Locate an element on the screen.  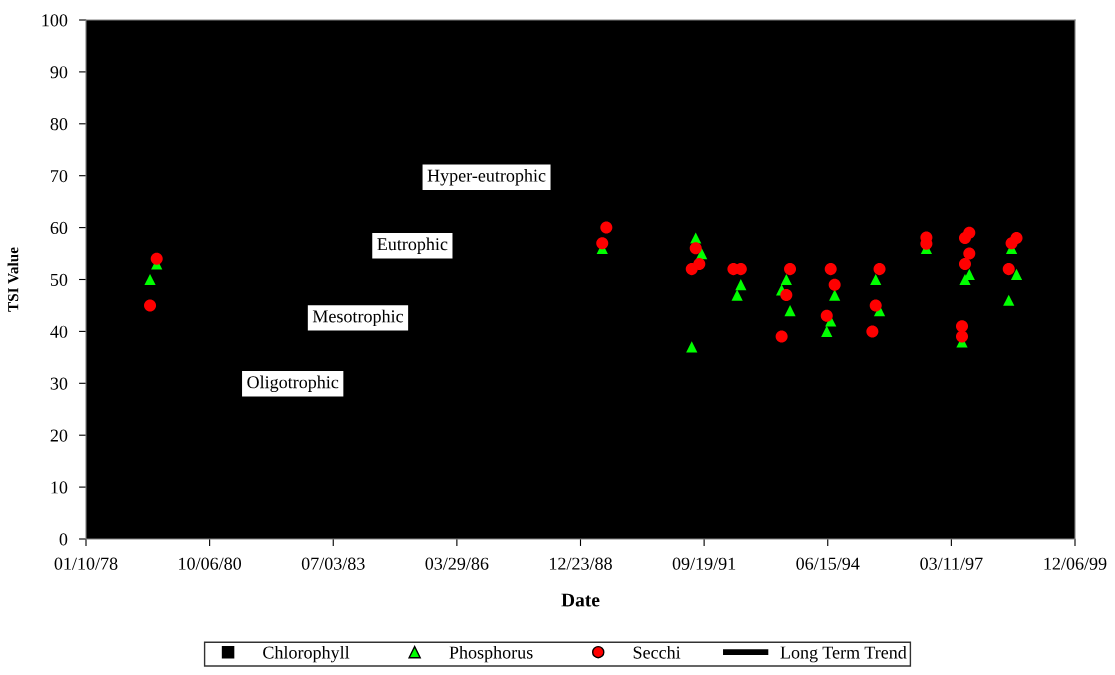
x-tick-label: 12/23/88 is located at coordinates (580, 563).